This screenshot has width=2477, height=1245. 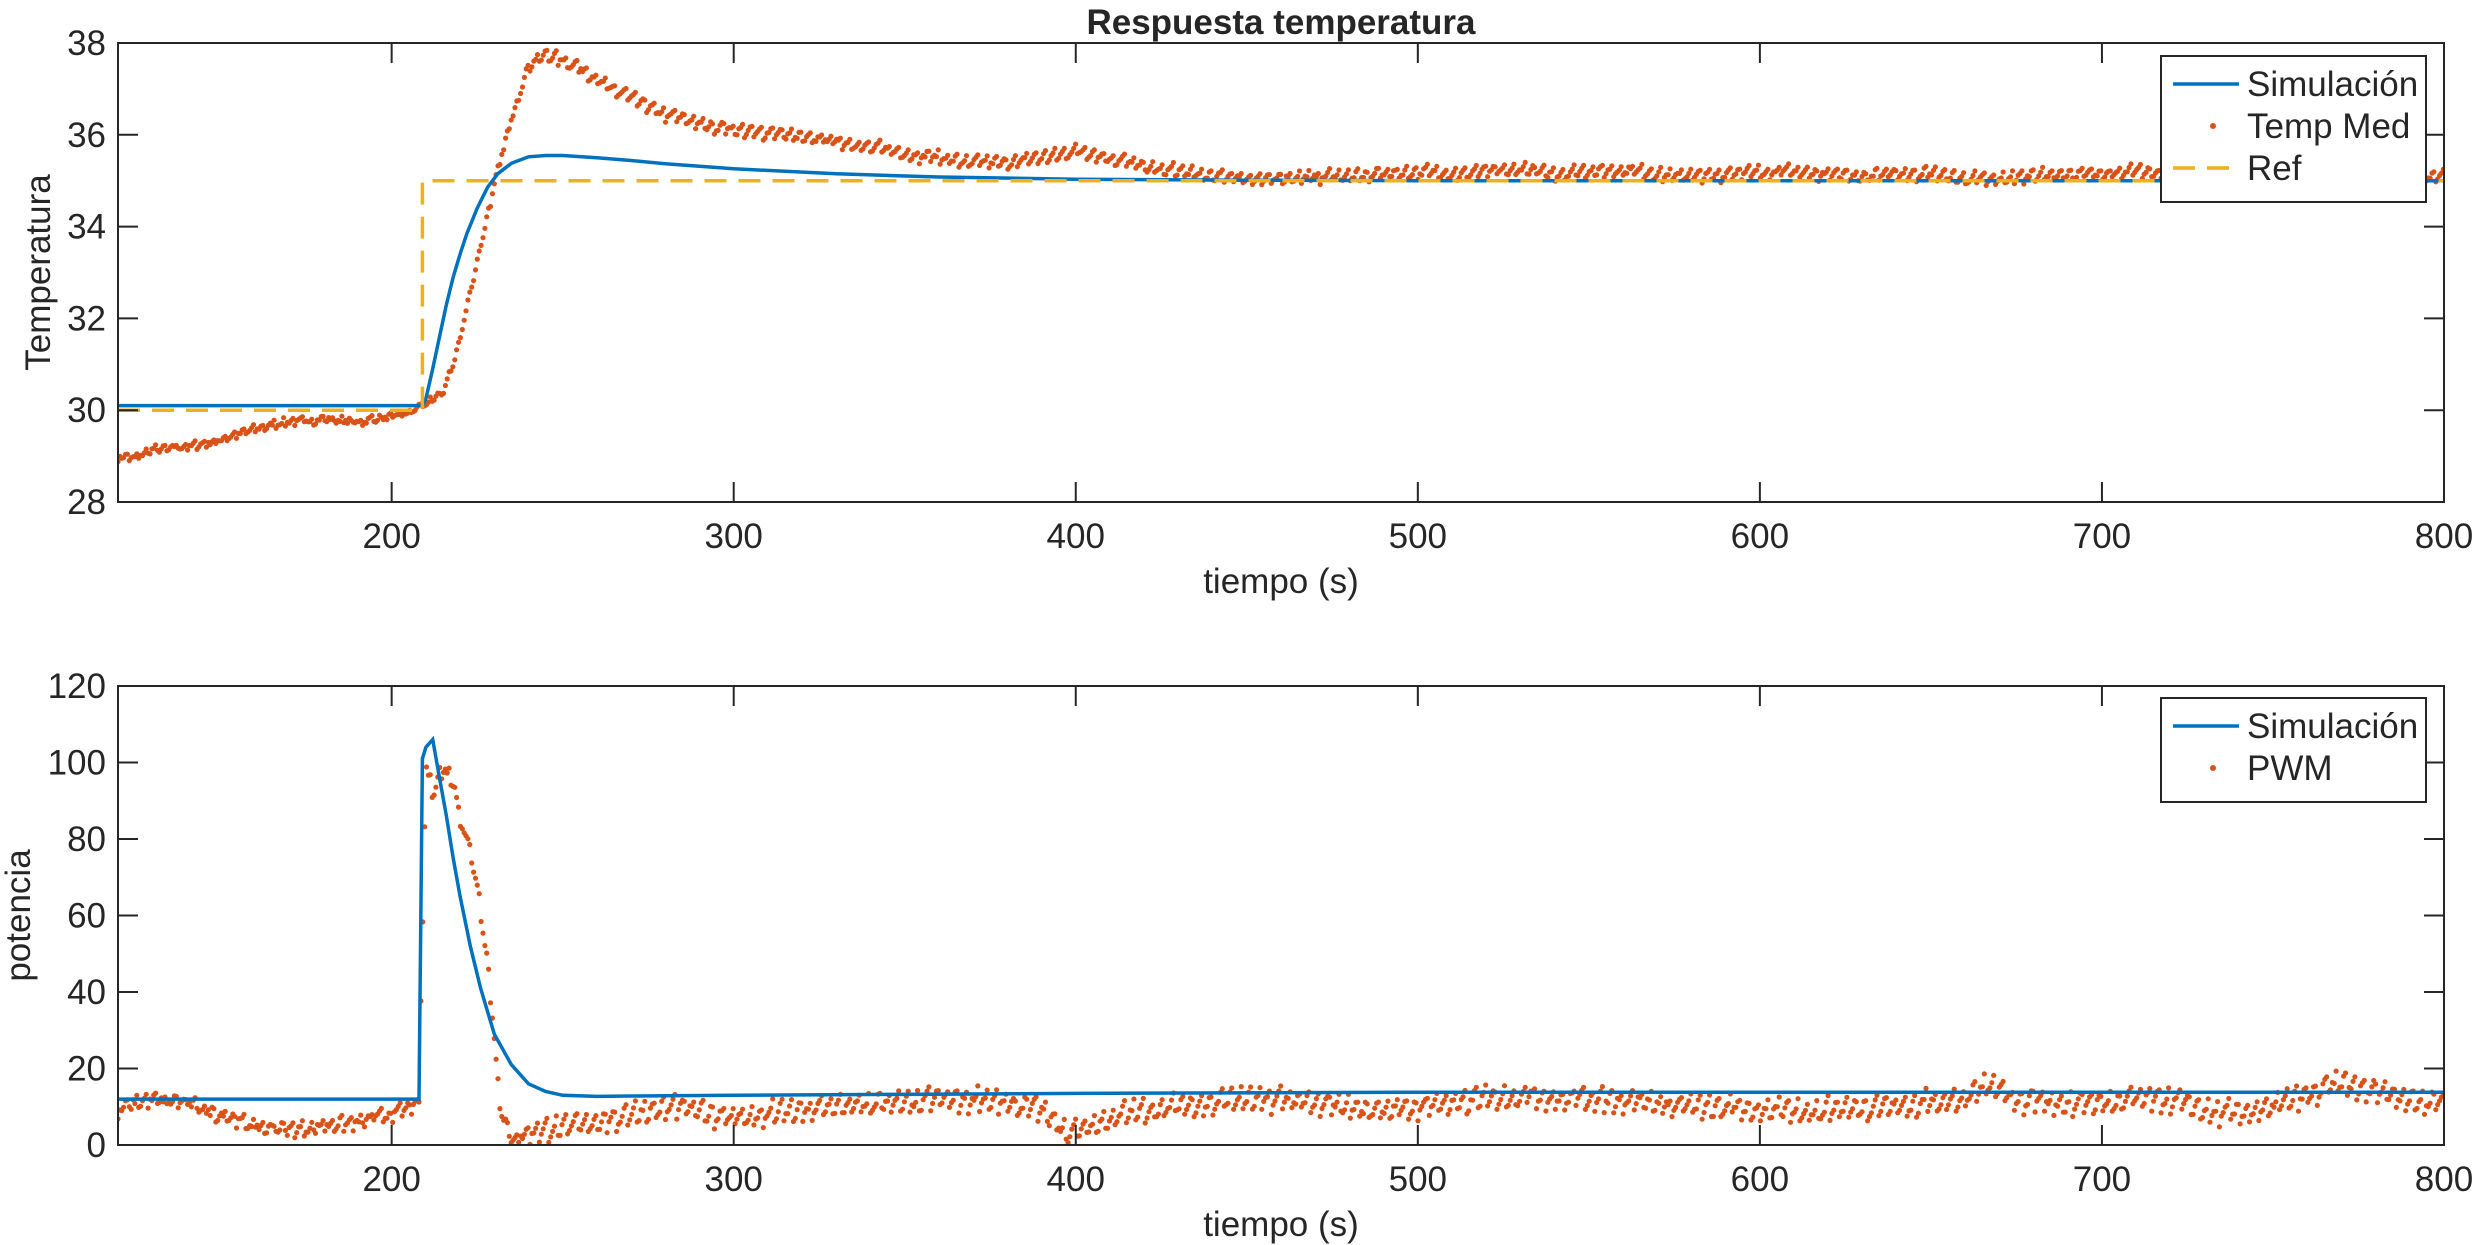 I want to click on legend-temp-med-label: Temp Med, so click(x=2328, y=126).